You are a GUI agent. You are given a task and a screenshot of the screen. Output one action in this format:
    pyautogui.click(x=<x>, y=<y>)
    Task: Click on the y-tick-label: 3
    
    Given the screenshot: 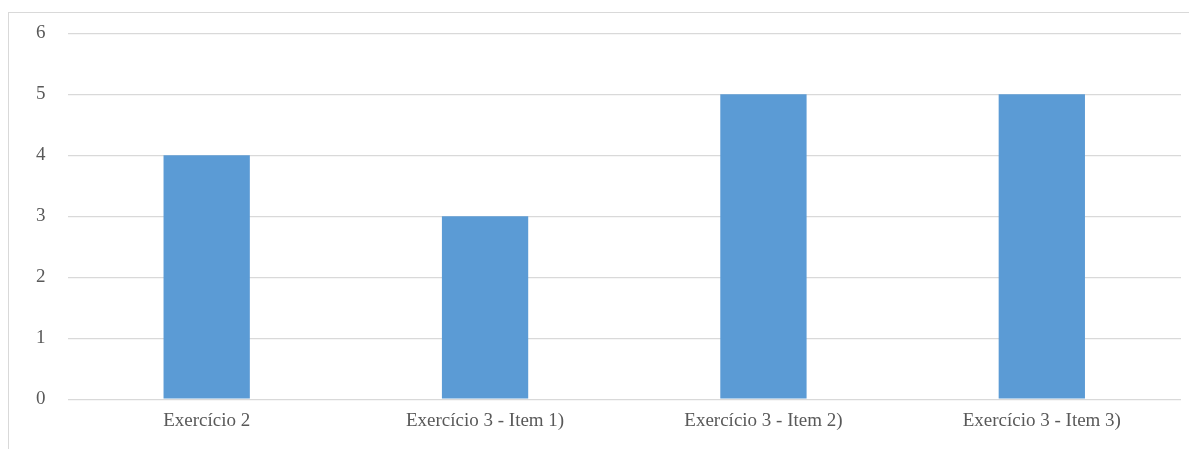 What is the action you would take?
    pyautogui.click(x=41, y=215)
    